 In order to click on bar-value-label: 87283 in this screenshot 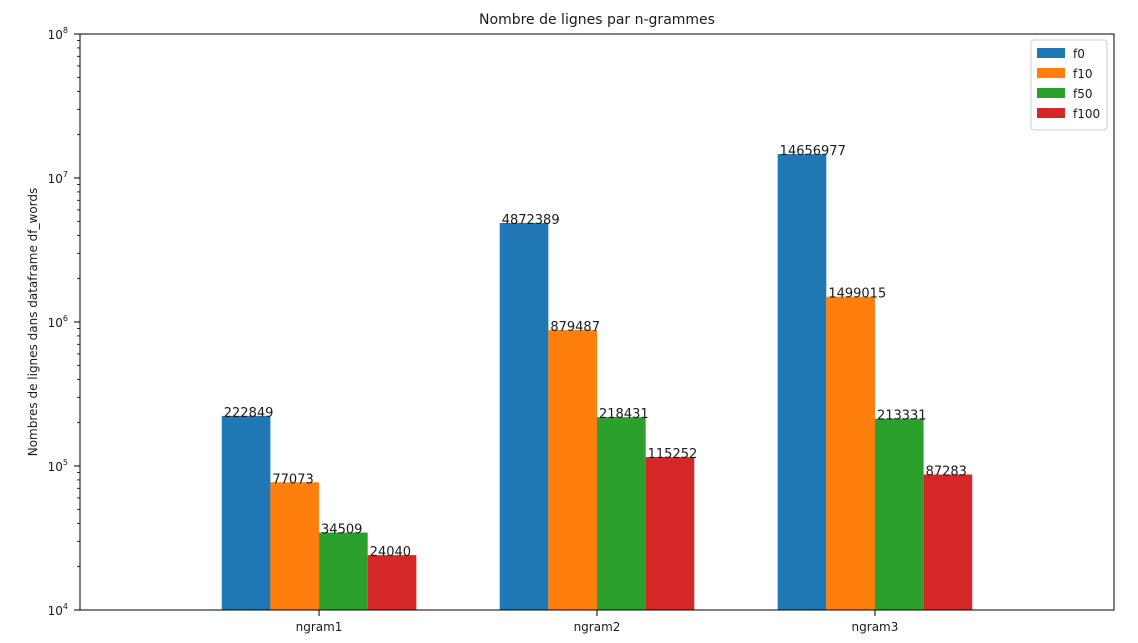, I will do `click(946, 472)`.